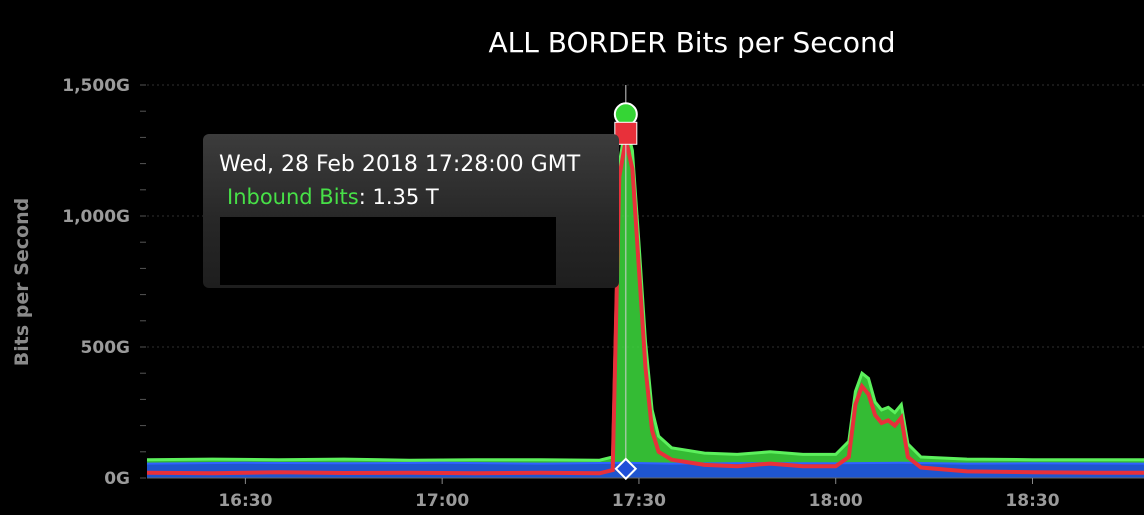 The width and height of the screenshot is (1144, 515). I want to click on x-tick-label: 16:30, so click(245, 501).